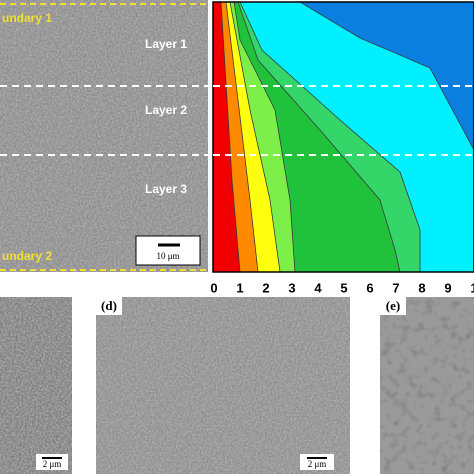 The width and height of the screenshot is (474, 474). What do you see at coordinates (168, 250) in the screenshot?
I see `scale-box` at bounding box center [168, 250].